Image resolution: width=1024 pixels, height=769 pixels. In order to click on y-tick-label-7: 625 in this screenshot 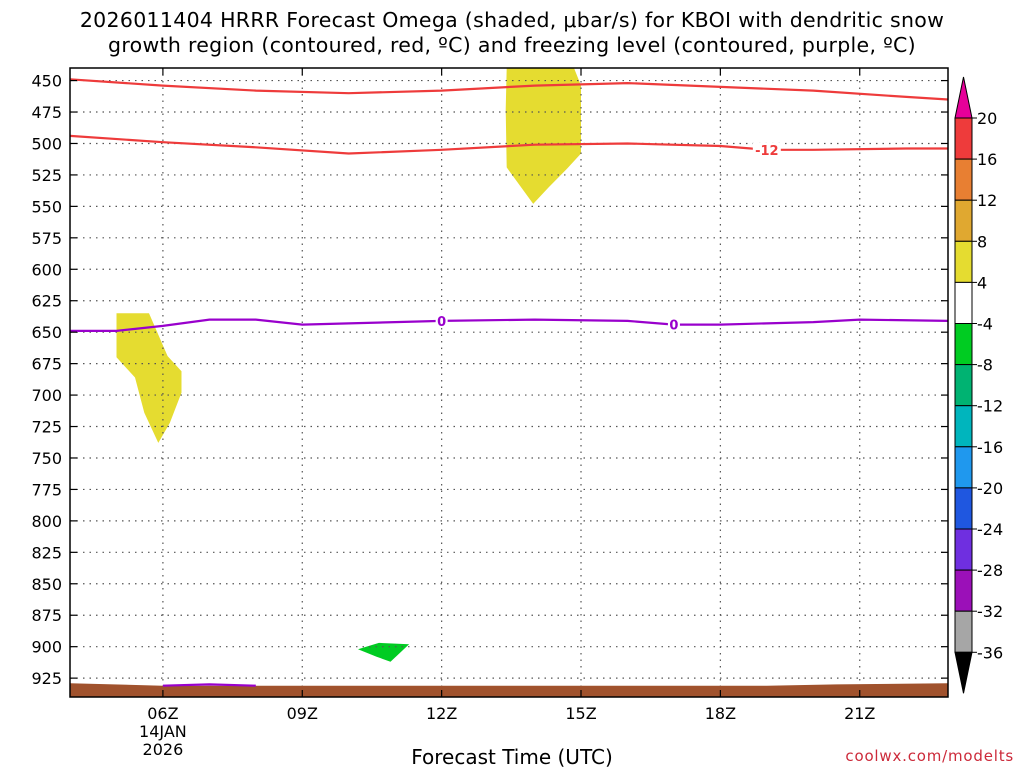, I will do `click(46, 301)`.